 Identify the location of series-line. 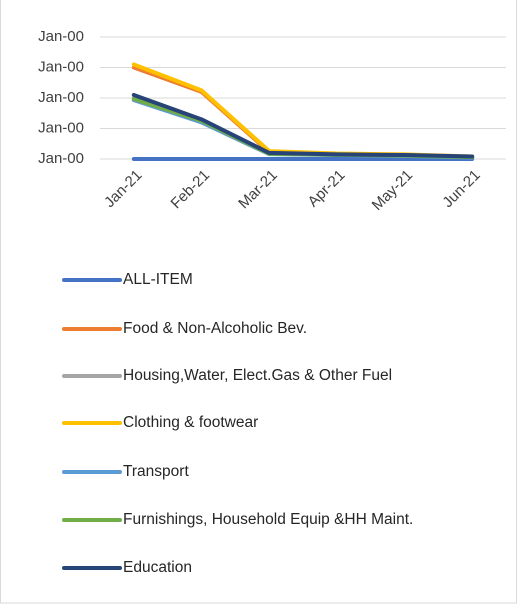
(303, 125).